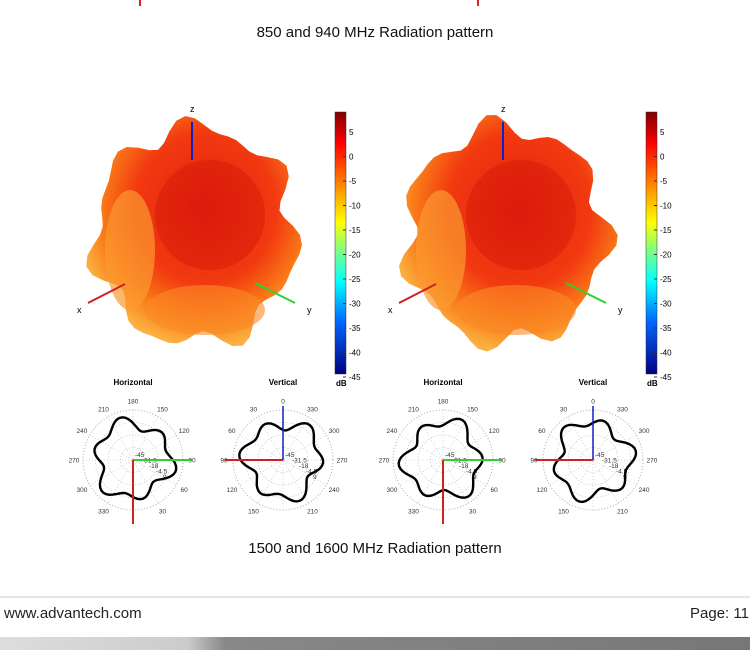  Describe the element at coordinates (341, 383) in the screenshot. I see `colorbar-unit: dB` at that location.